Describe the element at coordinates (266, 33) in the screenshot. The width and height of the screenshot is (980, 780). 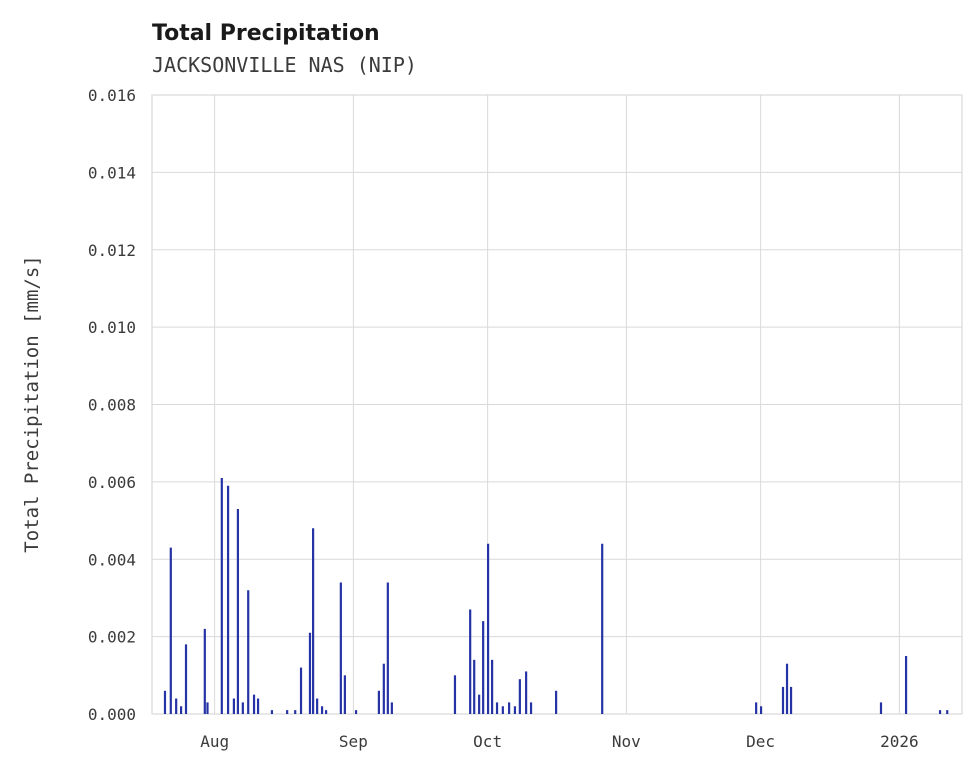
I see `chart-title: Total Precipitation` at that location.